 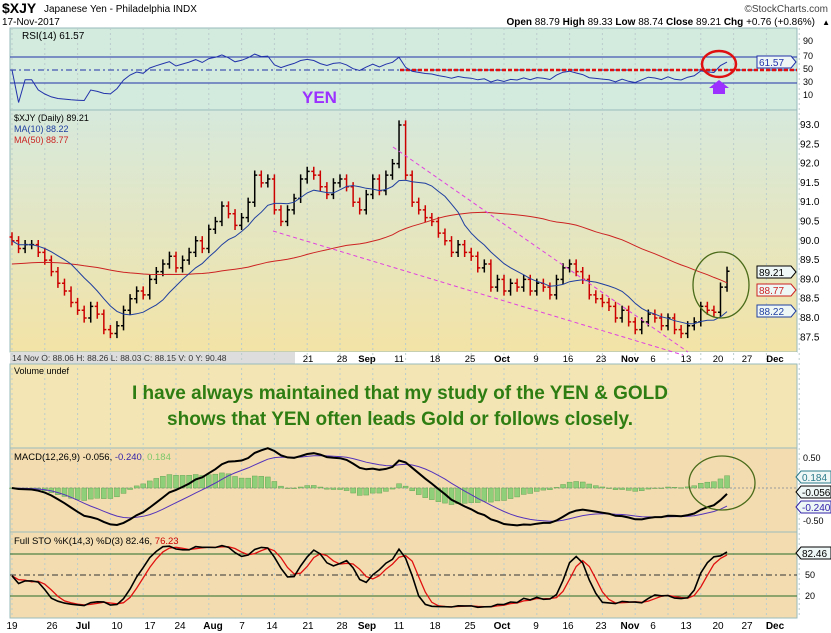 What do you see at coordinates (435, 626) in the screenshot?
I see `date-tick: 18` at bounding box center [435, 626].